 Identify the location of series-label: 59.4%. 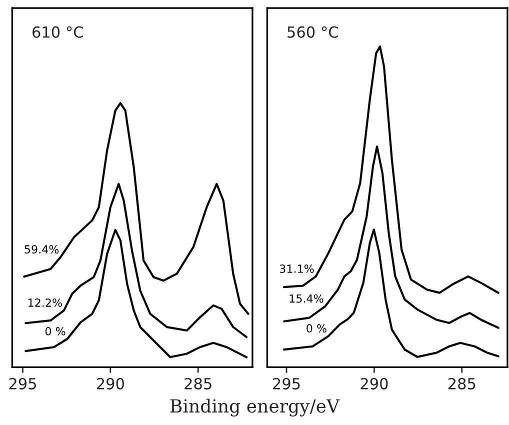
(41, 249).